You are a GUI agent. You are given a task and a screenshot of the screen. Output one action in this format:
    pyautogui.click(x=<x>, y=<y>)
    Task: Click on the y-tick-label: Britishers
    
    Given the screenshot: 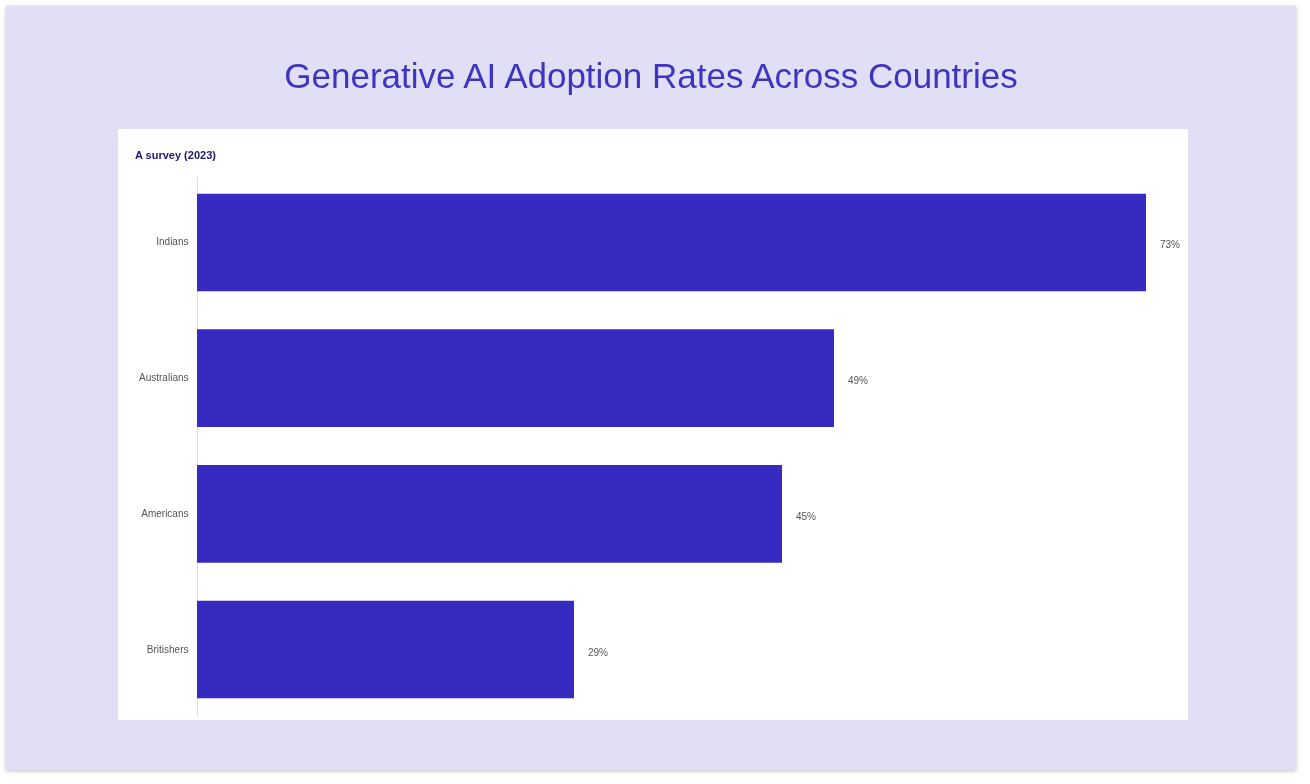 What is the action you would take?
    pyautogui.click(x=167, y=649)
    